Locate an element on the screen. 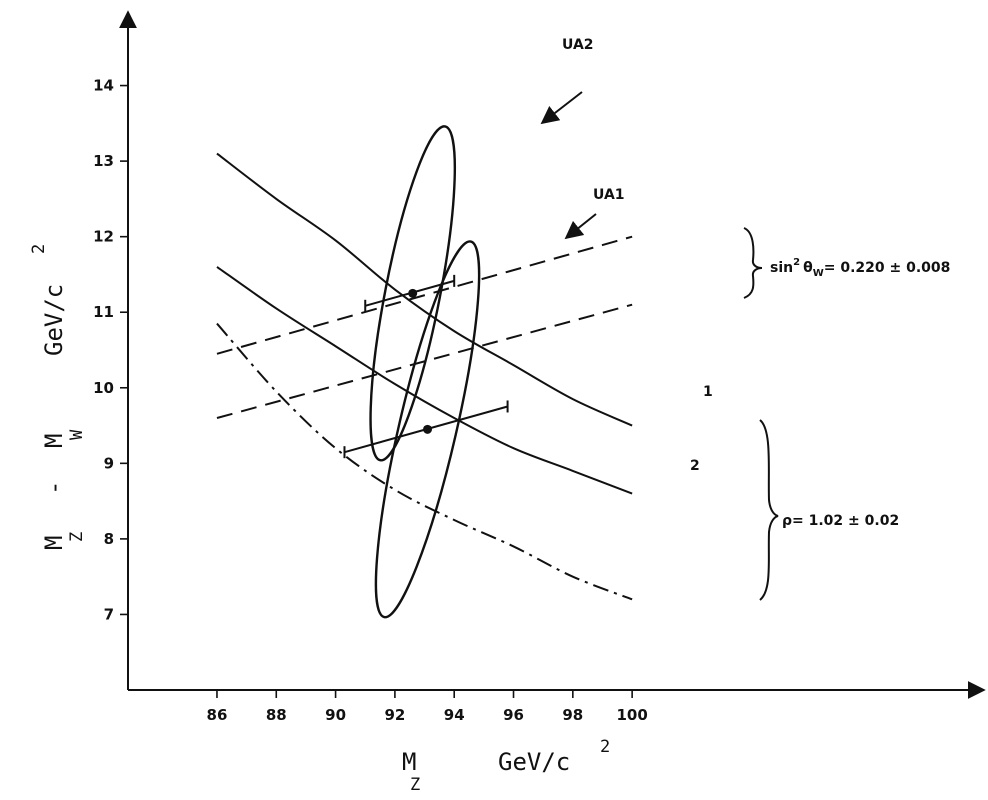  x-tick-label: 88 is located at coordinates (276, 715).